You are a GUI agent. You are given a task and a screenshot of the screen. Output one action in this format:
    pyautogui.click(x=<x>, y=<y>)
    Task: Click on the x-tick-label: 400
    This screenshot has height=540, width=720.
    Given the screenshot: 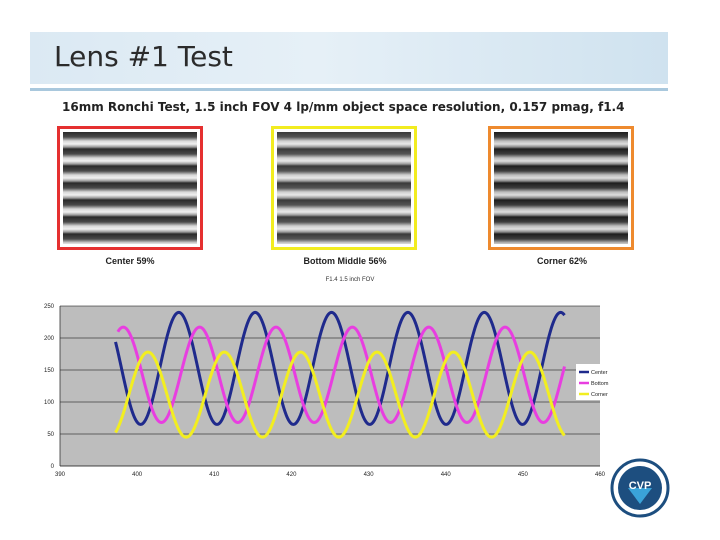 What is the action you would take?
    pyautogui.click(x=137, y=475)
    